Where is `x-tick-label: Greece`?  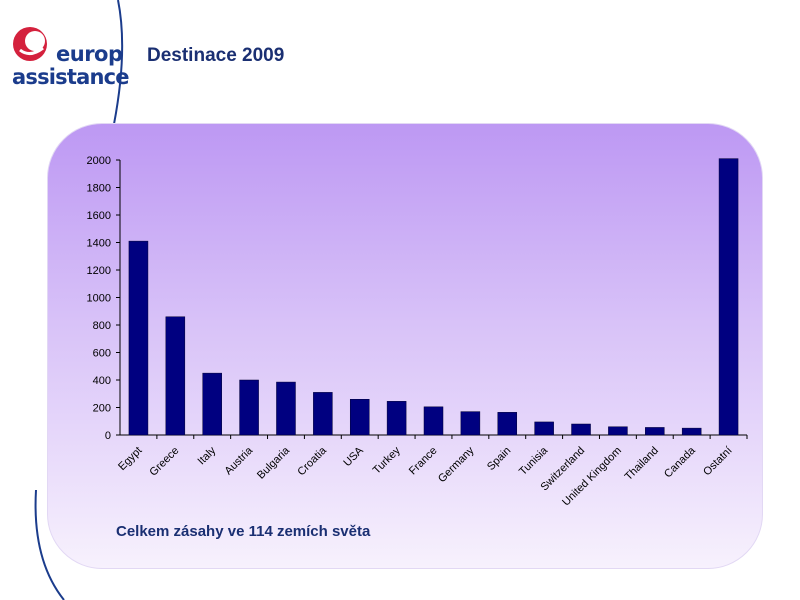
x-tick-label: Greece is located at coordinates (164, 462).